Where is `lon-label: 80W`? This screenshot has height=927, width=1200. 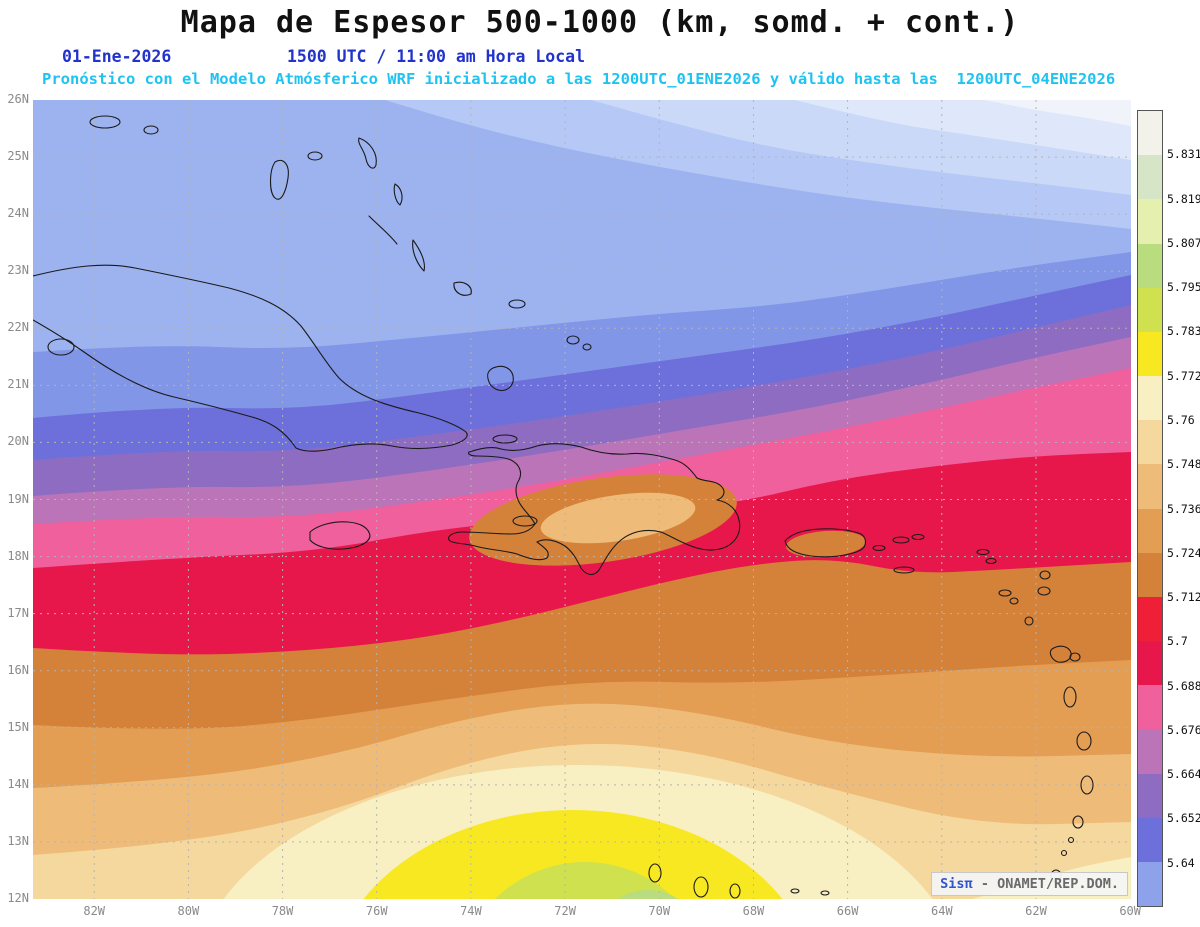
lon-label: 80W is located at coordinates (188, 911).